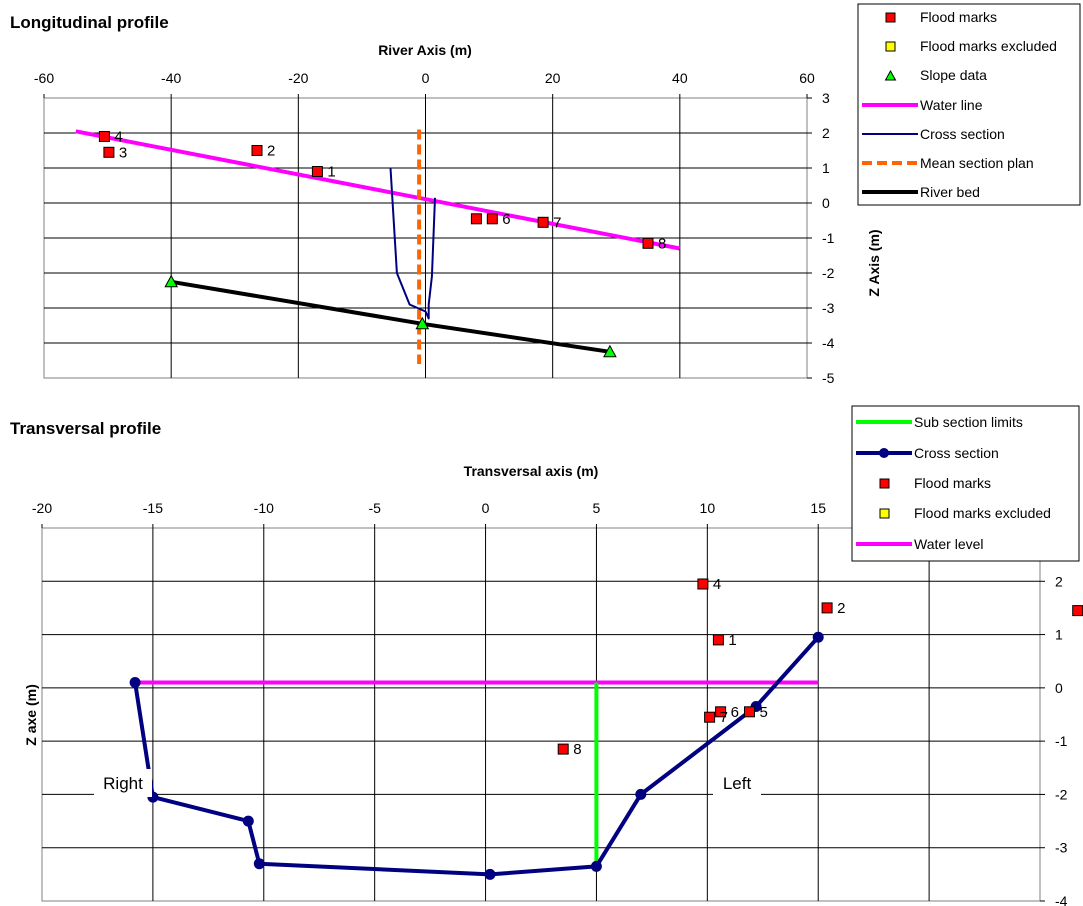 The width and height of the screenshot is (1083, 906). What do you see at coordinates (412, 243) in the screenshot?
I see `cross-section-line` at bounding box center [412, 243].